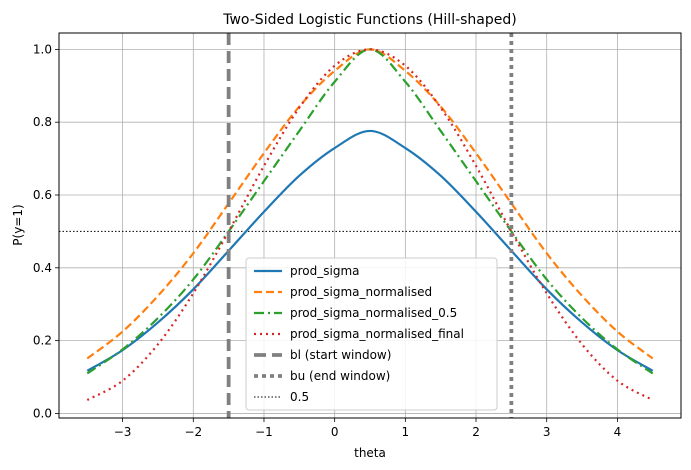 This screenshot has height=470, width=691. Describe the element at coordinates (42, 122) in the screenshot. I see `y-tick-label: 0.8` at that location.